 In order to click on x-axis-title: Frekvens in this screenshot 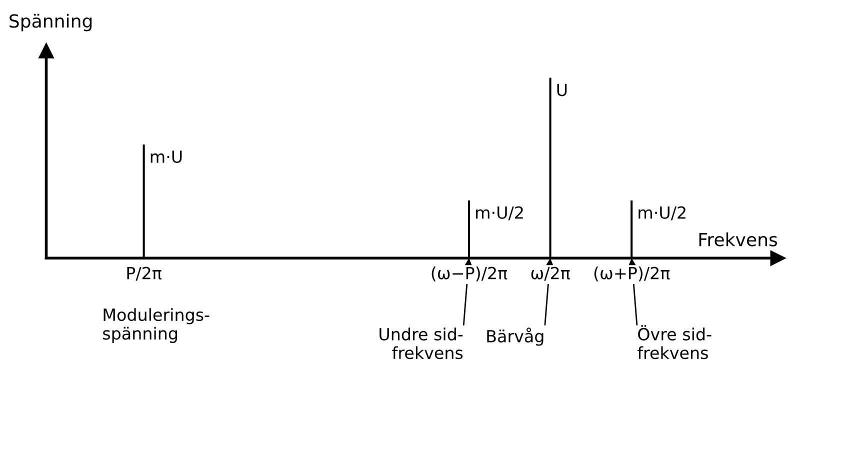, I will do `click(738, 239)`.